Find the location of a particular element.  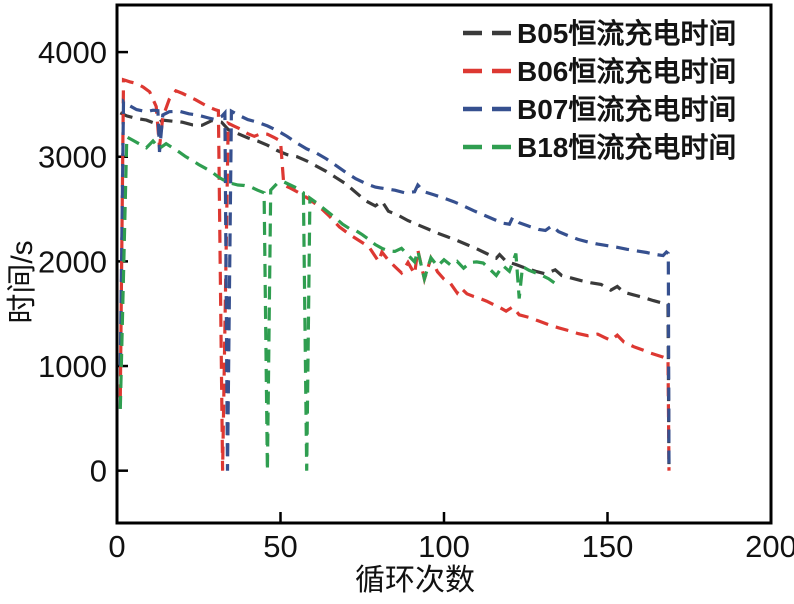

y-tick-label: 4000 is located at coordinates (72, 52).